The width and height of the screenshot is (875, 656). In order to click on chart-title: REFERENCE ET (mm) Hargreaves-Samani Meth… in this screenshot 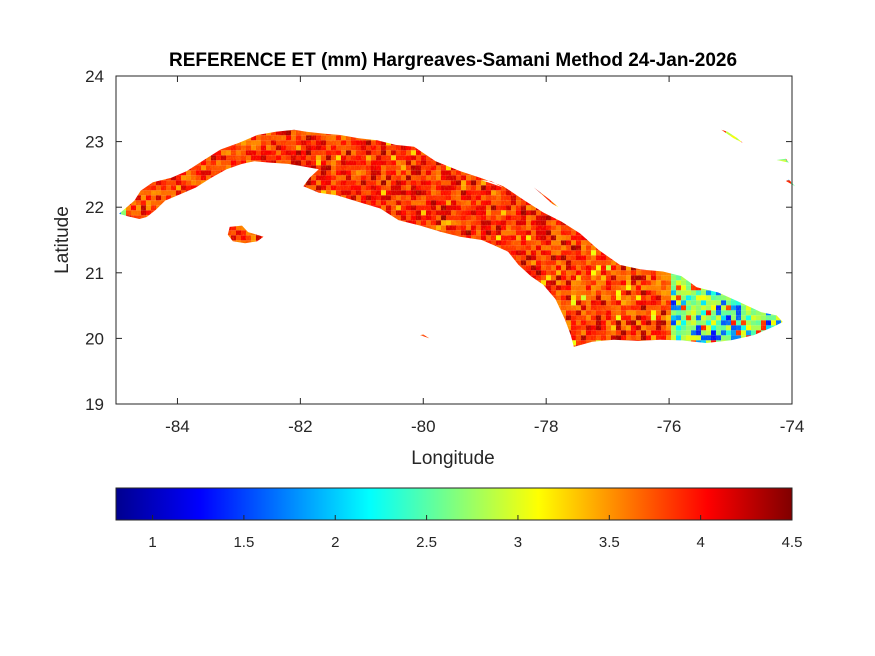, I will do `click(453, 60)`.